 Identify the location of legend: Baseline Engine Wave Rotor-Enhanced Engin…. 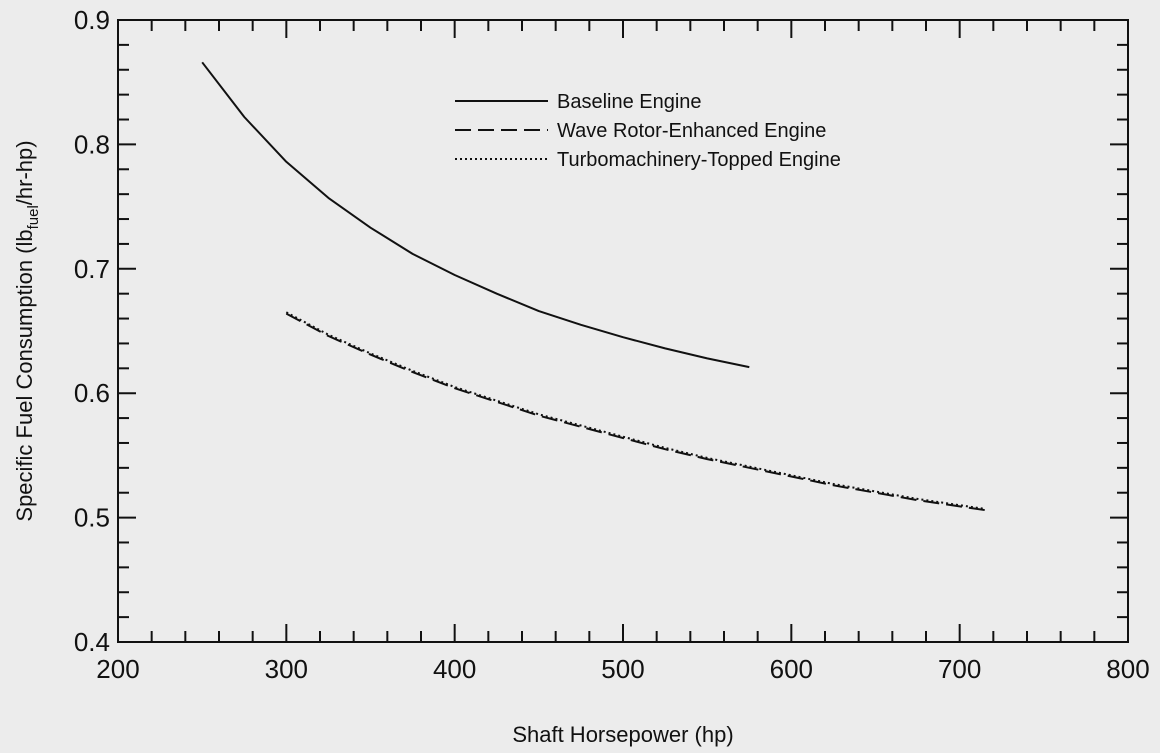
(648, 131).